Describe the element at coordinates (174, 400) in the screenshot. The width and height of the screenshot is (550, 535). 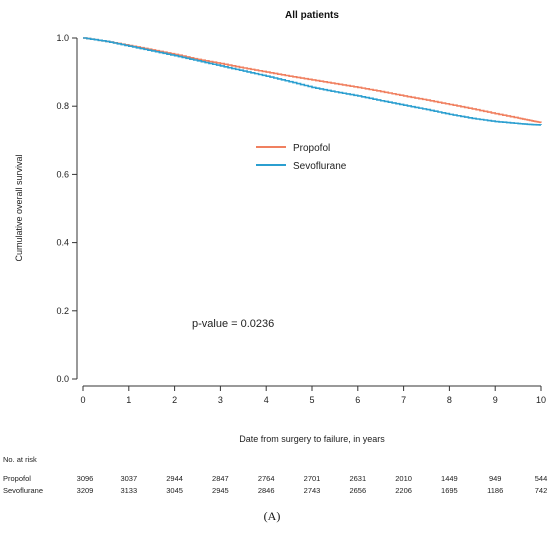
I see `x-tick-label: 2` at that location.